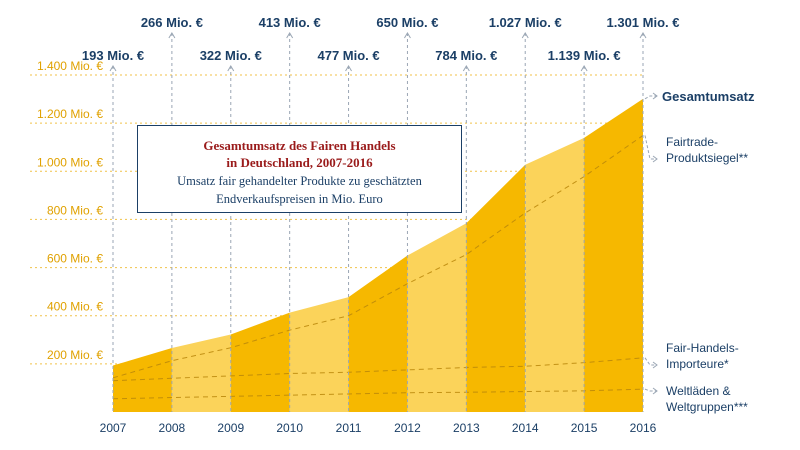  I want to click on x-tick-label: 2013, so click(466, 428).